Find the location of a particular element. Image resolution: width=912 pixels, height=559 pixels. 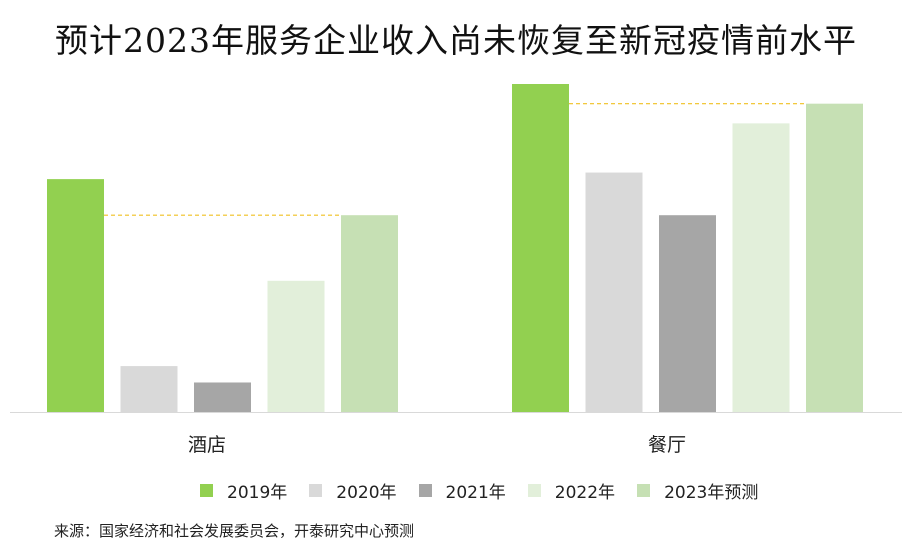

legend-item: 2021年 is located at coordinates (462, 490).